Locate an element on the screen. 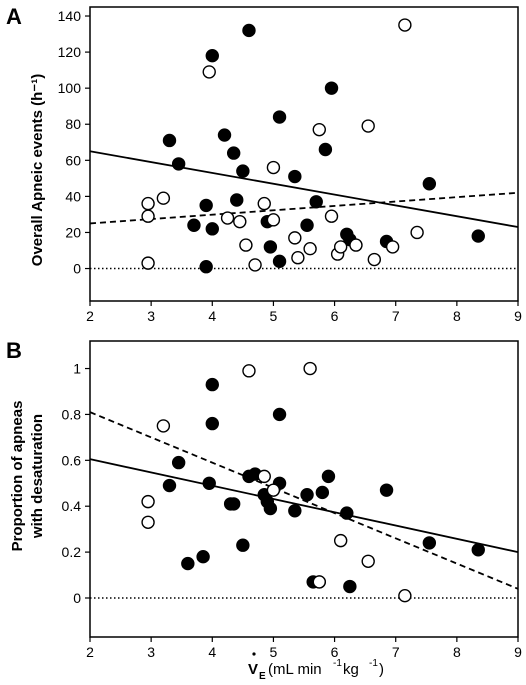  y-tick-label: 120 is located at coordinates (70, 52).